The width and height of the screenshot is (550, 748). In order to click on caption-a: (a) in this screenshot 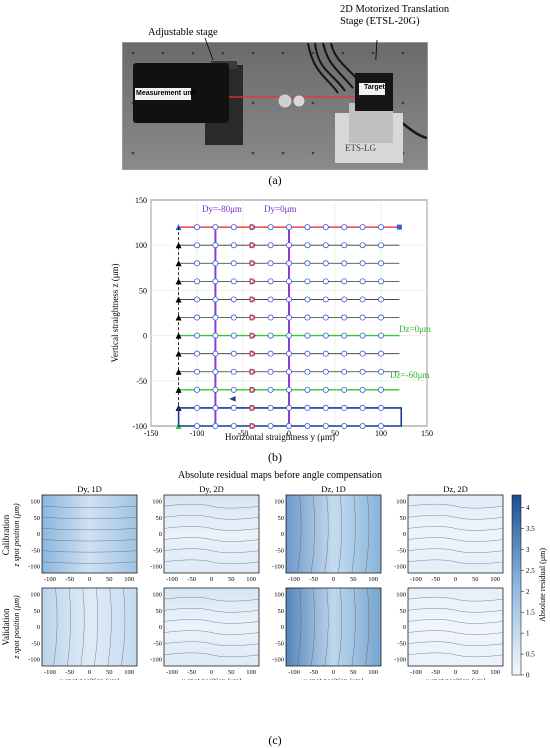, I will do `click(275, 180)`.